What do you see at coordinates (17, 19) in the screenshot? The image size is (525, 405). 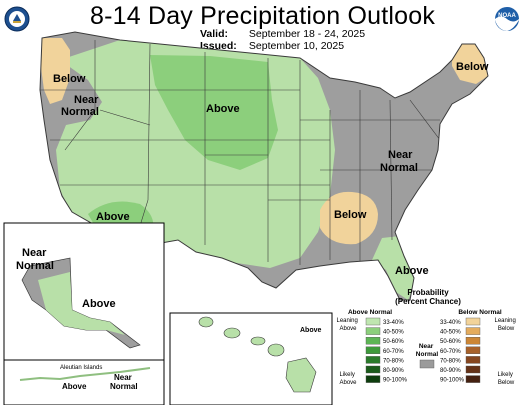 I see `doc-seal-logo` at bounding box center [17, 19].